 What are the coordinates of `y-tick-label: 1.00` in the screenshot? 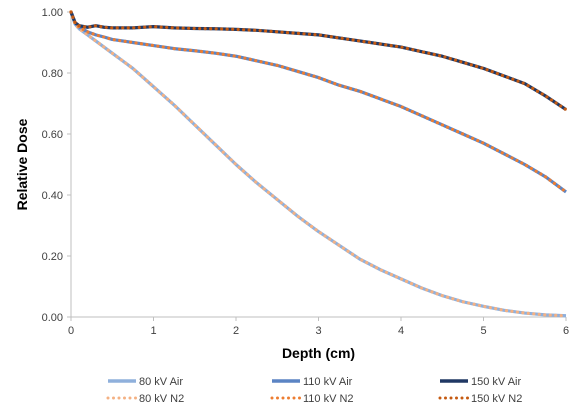 It's located at (52, 13).